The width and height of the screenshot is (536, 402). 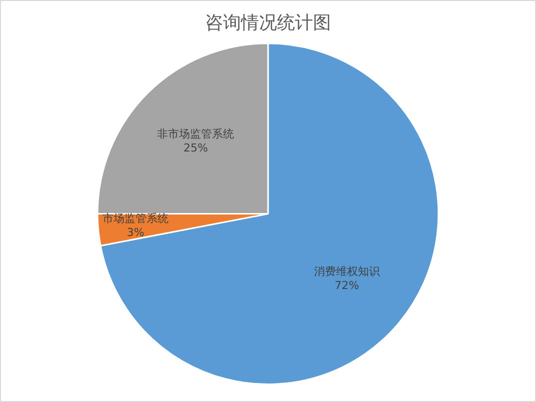 I want to click on slice-label: 非市场监管系统, so click(x=195, y=133).